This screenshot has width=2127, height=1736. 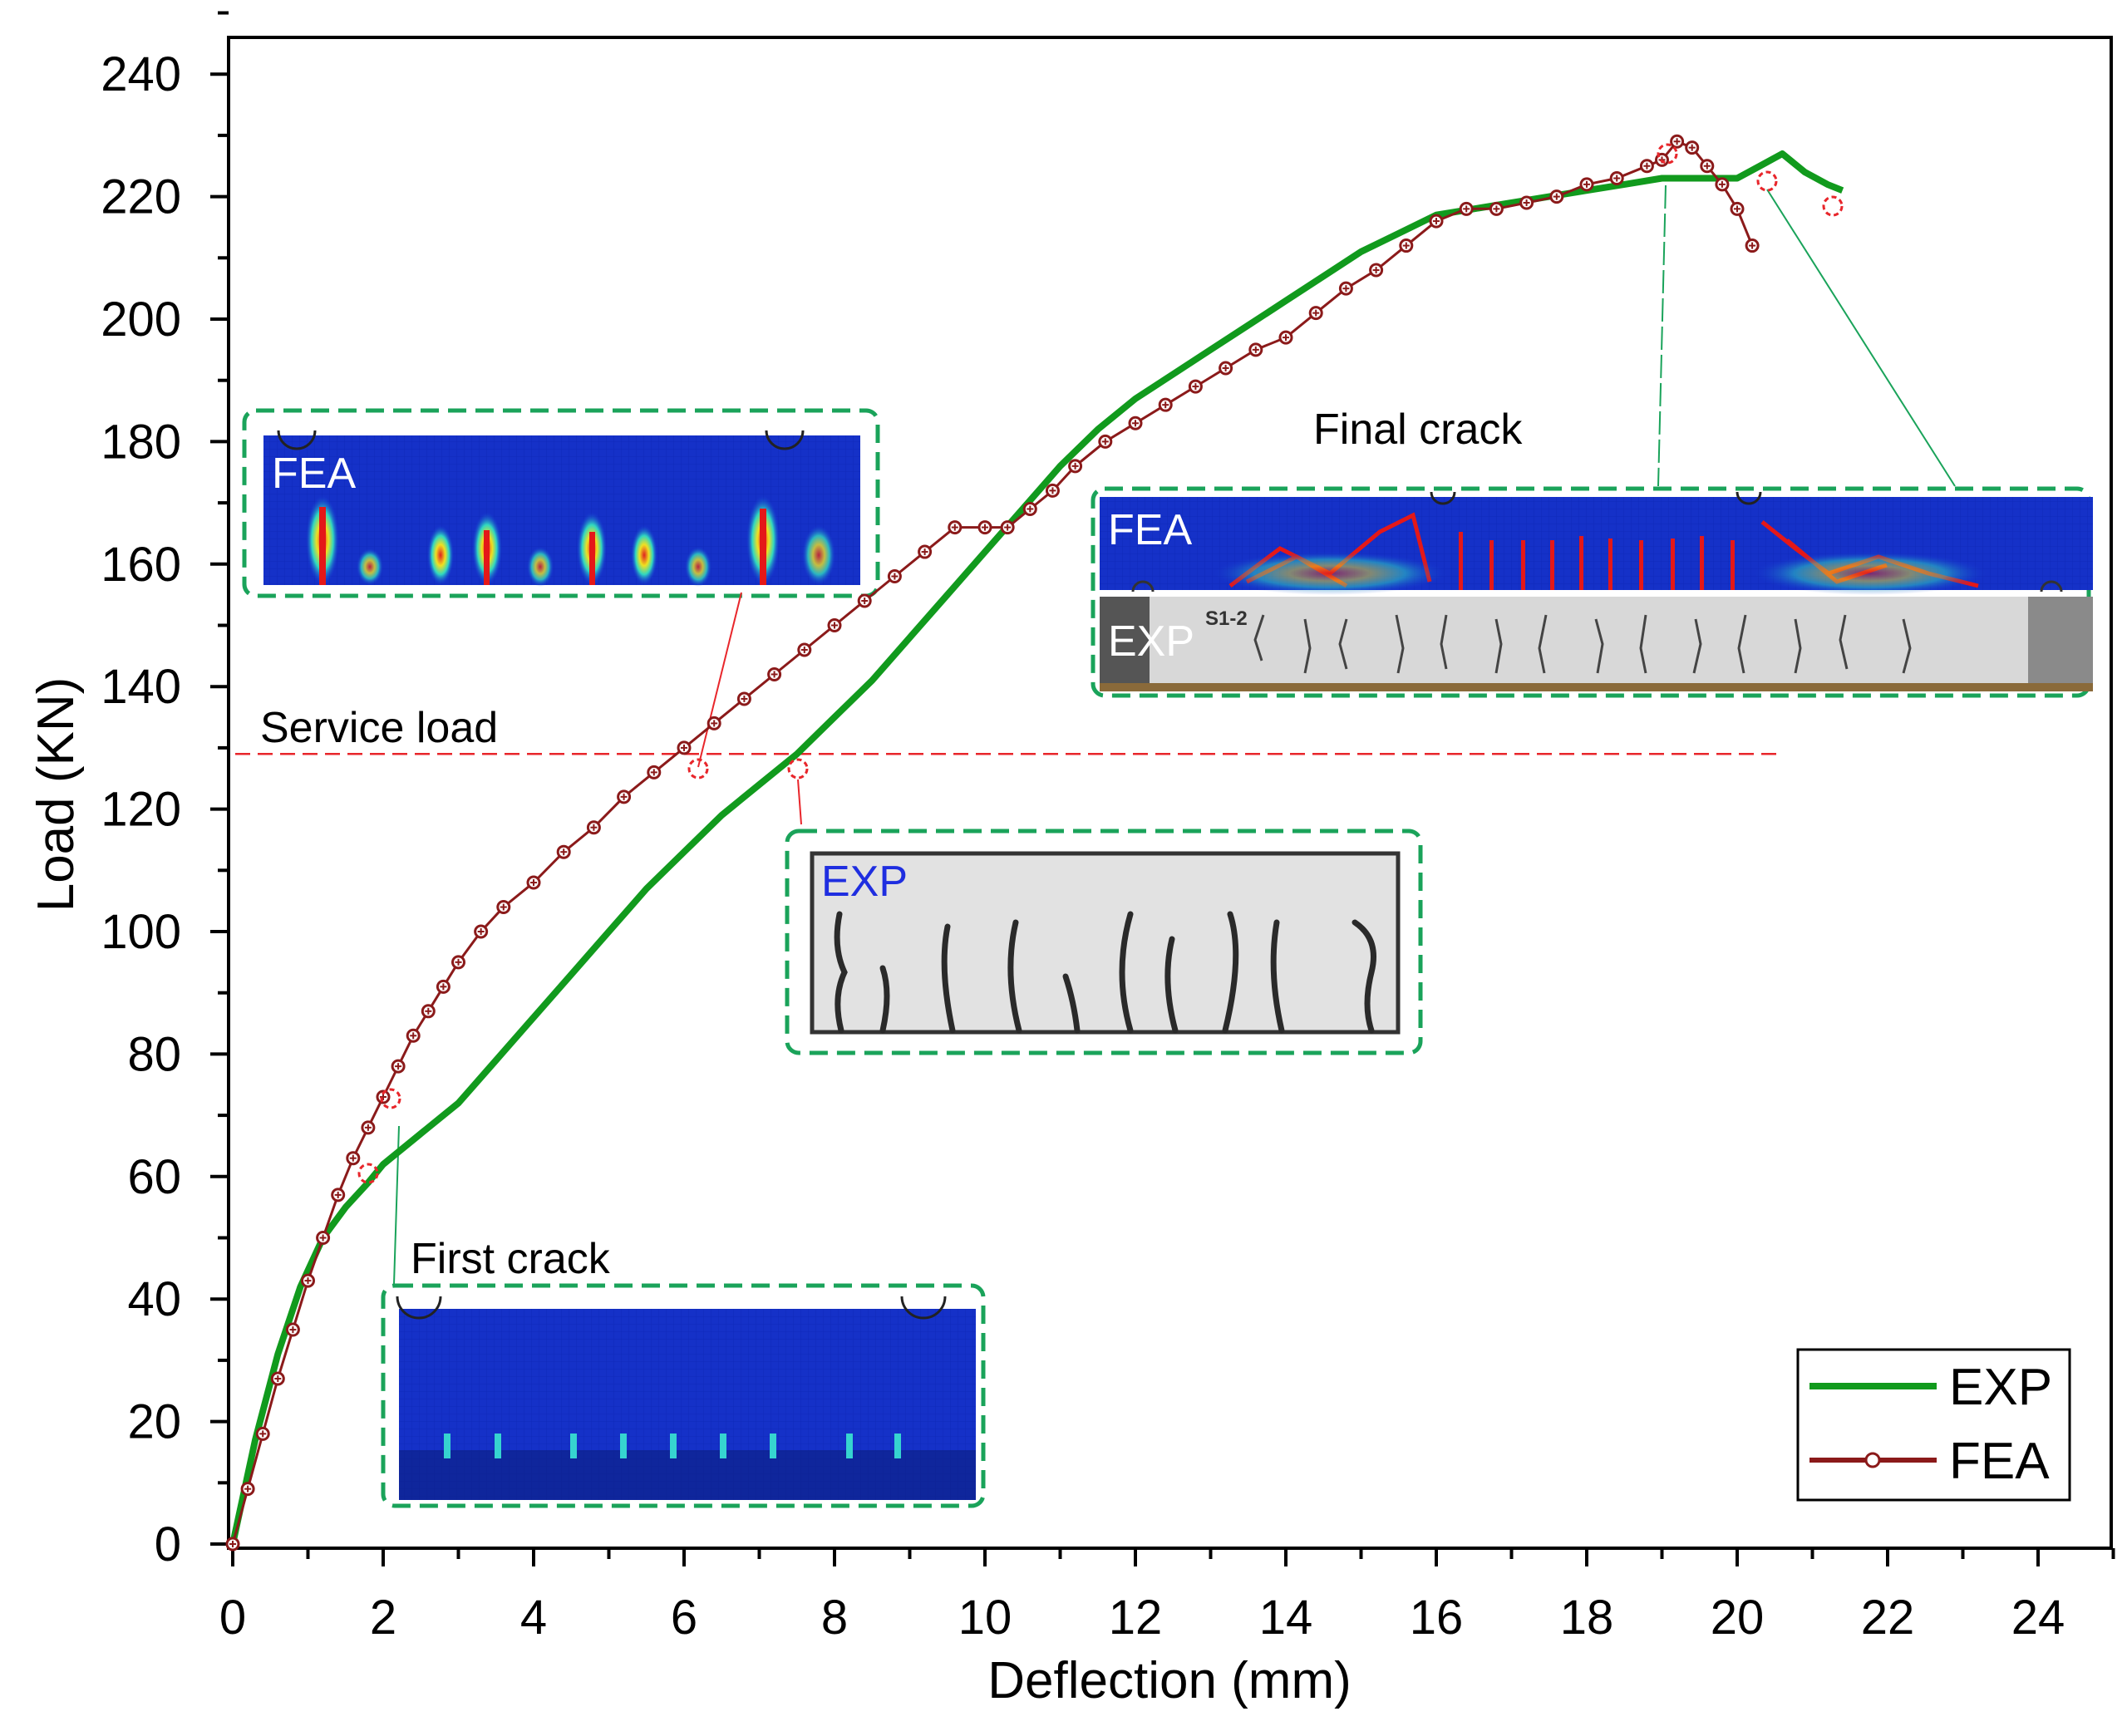 What do you see at coordinates (141, 932) in the screenshot?
I see `y-tick-label: 100` at bounding box center [141, 932].